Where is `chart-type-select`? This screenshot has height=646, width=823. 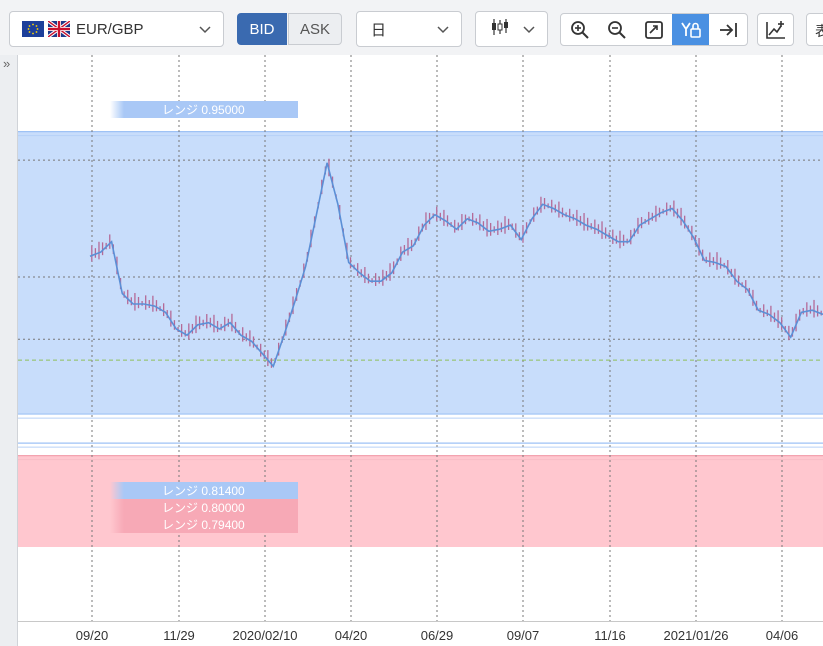 chart-type-select is located at coordinates (511, 29).